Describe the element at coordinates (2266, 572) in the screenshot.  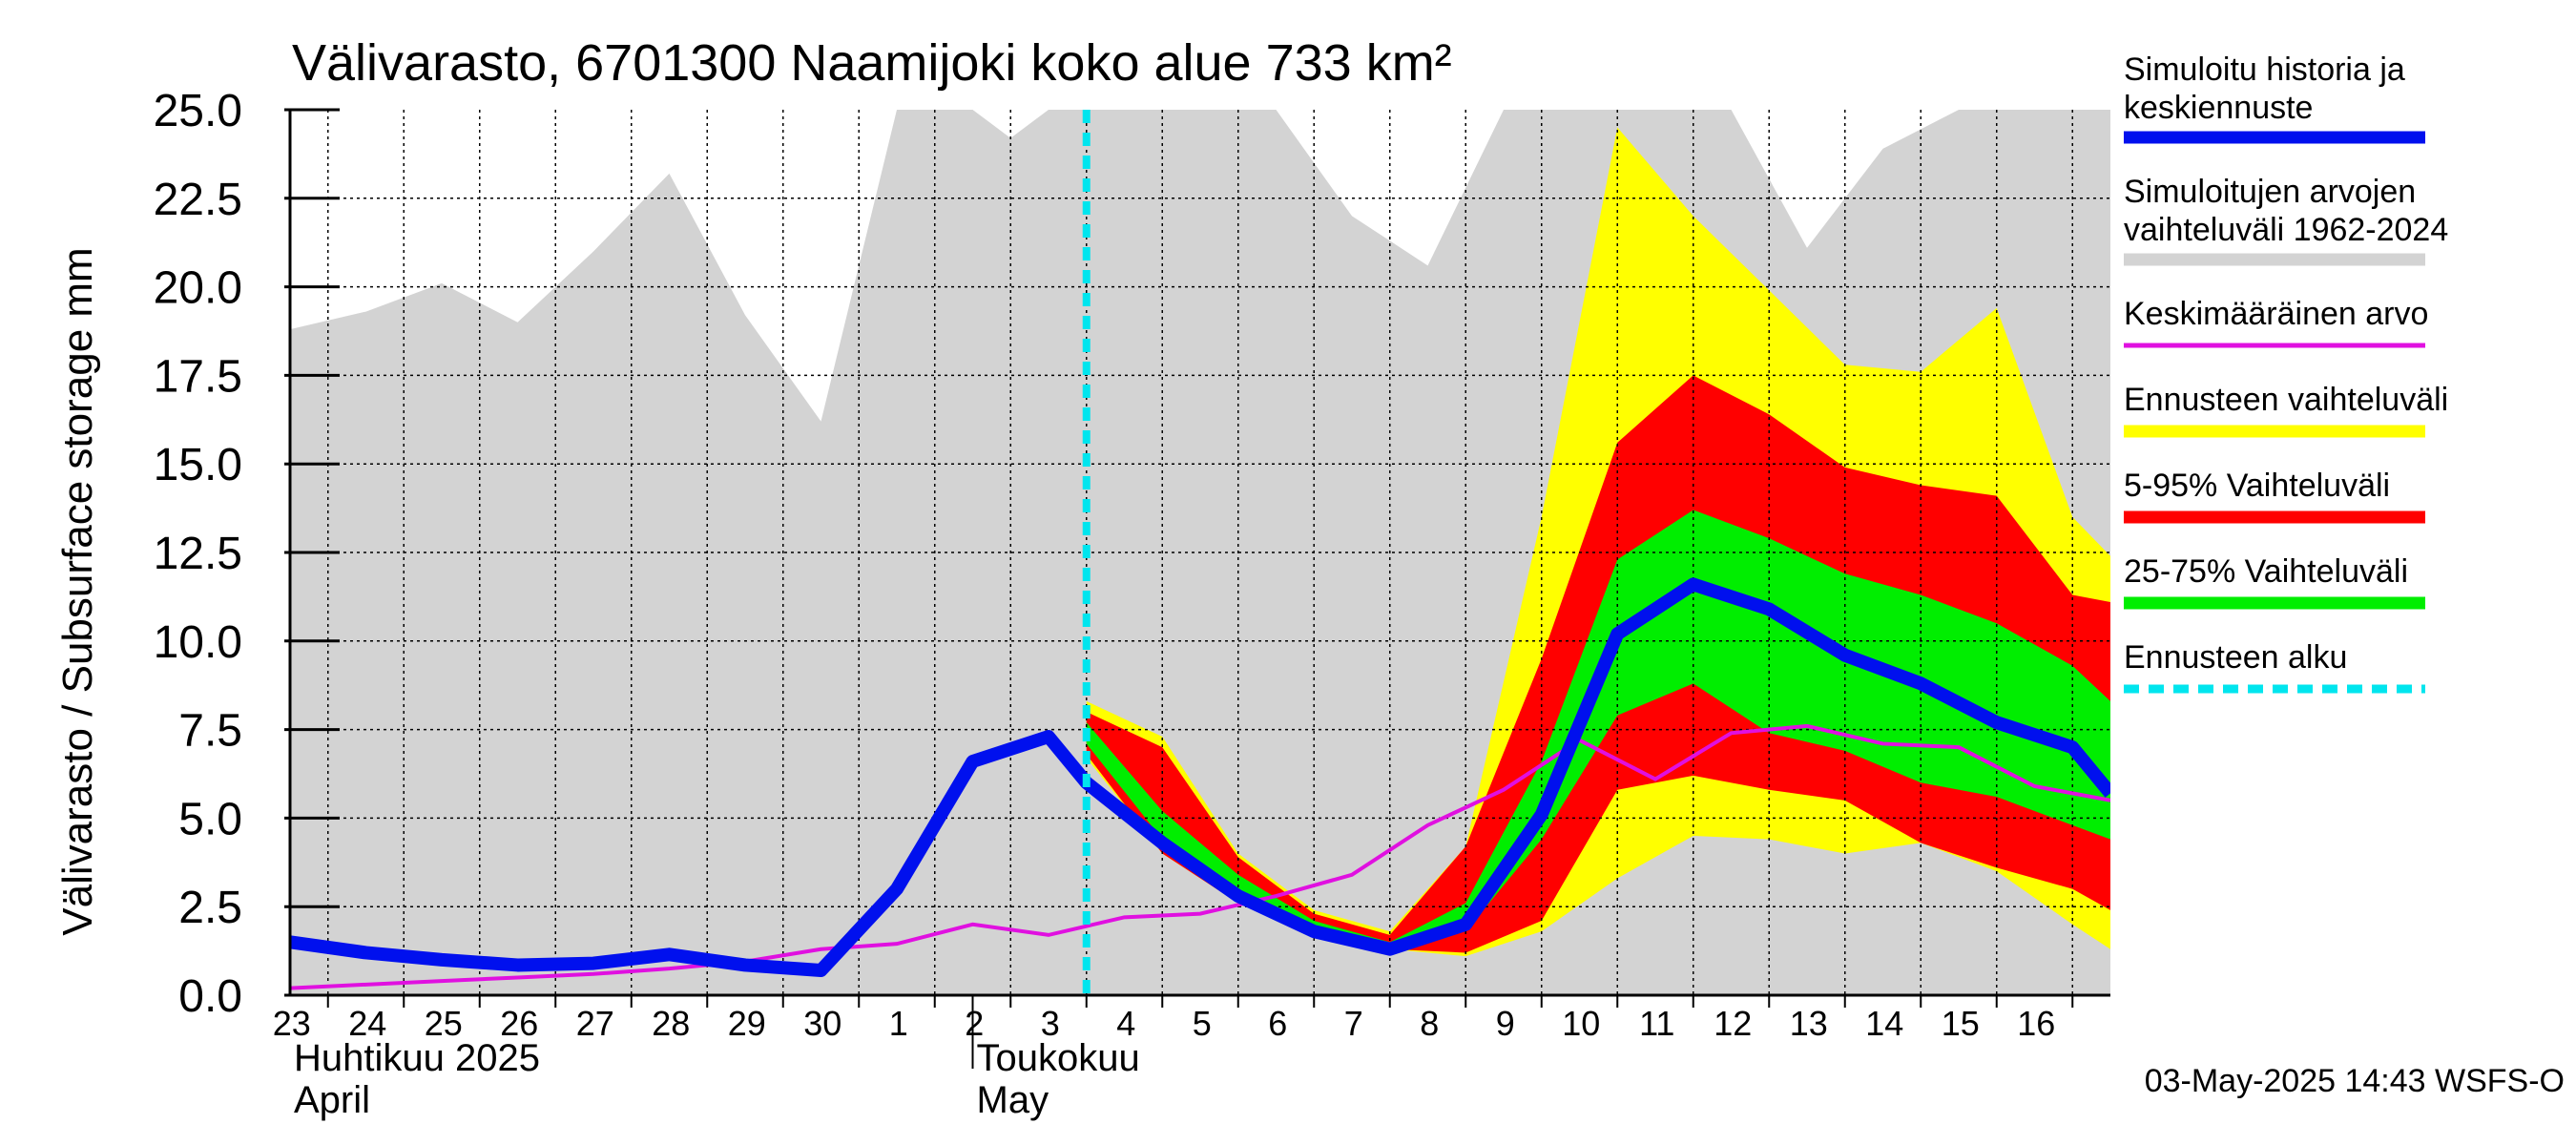
I see `legend-label: 25-75% Vaihteluväli` at that location.